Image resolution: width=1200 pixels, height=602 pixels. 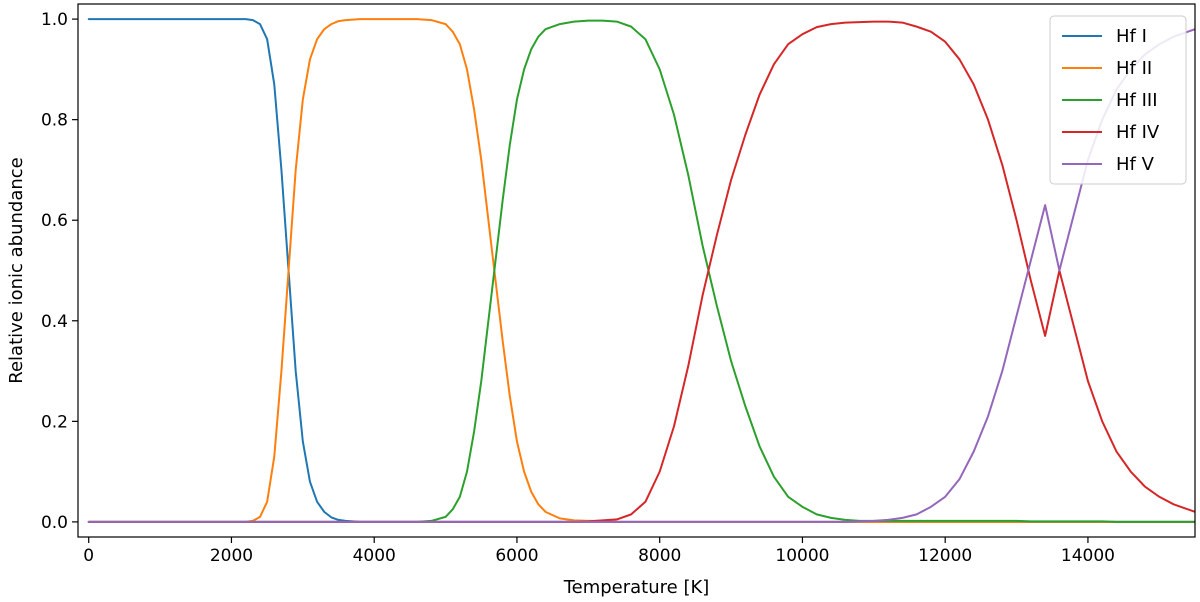 I want to click on x-tick-label: 8000, so click(x=659, y=556).